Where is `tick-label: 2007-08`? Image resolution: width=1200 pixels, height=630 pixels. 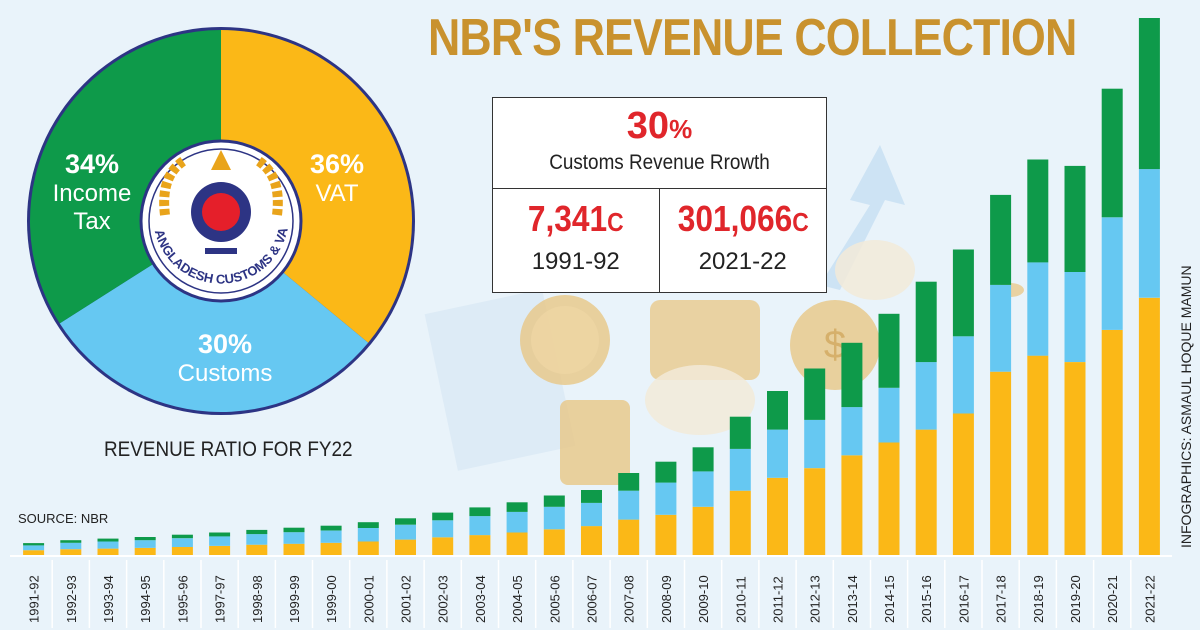 tick-label: 2007-08 is located at coordinates (629, 599).